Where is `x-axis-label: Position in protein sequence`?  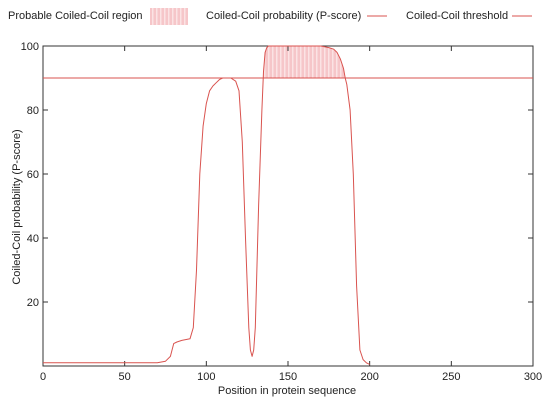
x-axis-label: Position in protein sequence is located at coordinates (287, 391).